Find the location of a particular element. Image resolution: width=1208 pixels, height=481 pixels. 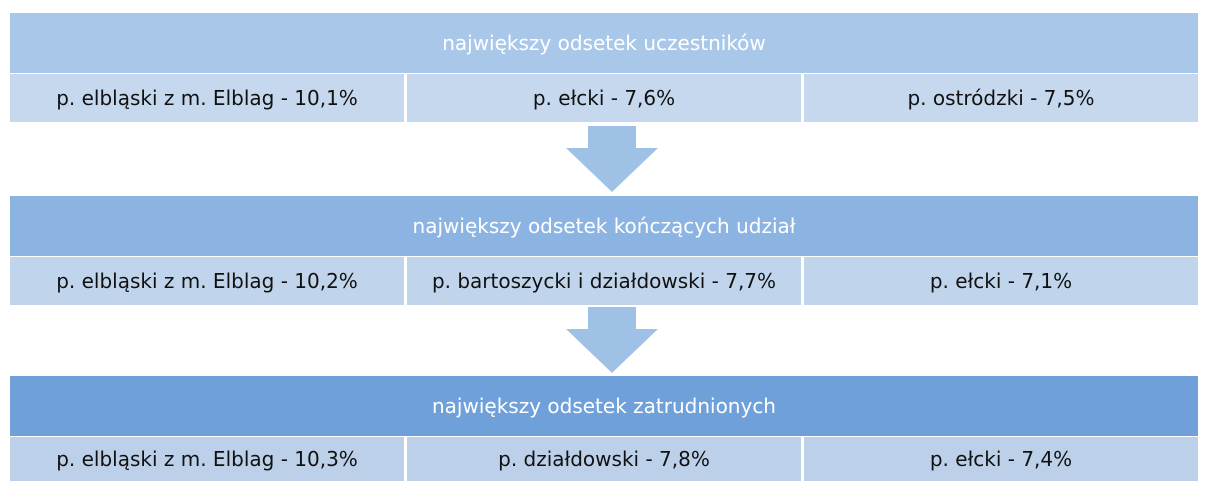

item: p. elbląski z m. Elblag - 10,1% is located at coordinates (207, 98).